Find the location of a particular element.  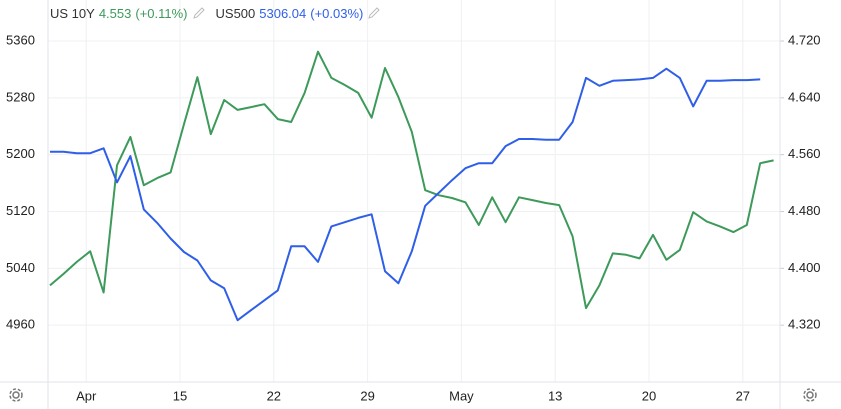

legend-change: (+0.03%) is located at coordinates (337, 13).